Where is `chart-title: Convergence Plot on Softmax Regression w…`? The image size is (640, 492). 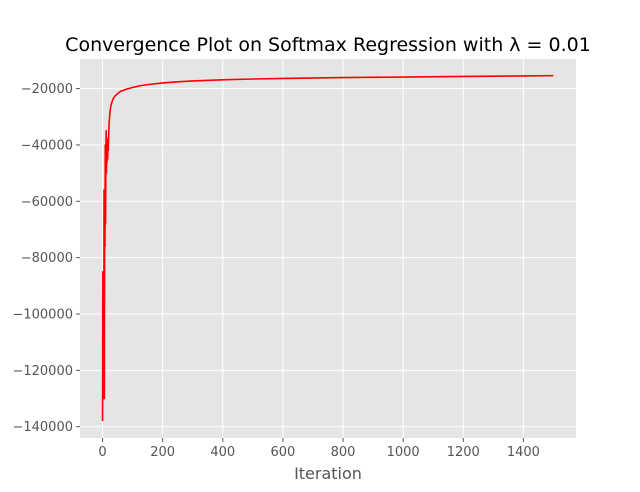
chart-title: Convergence Plot on Softmax Regression w… is located at coordinates (328, 45).